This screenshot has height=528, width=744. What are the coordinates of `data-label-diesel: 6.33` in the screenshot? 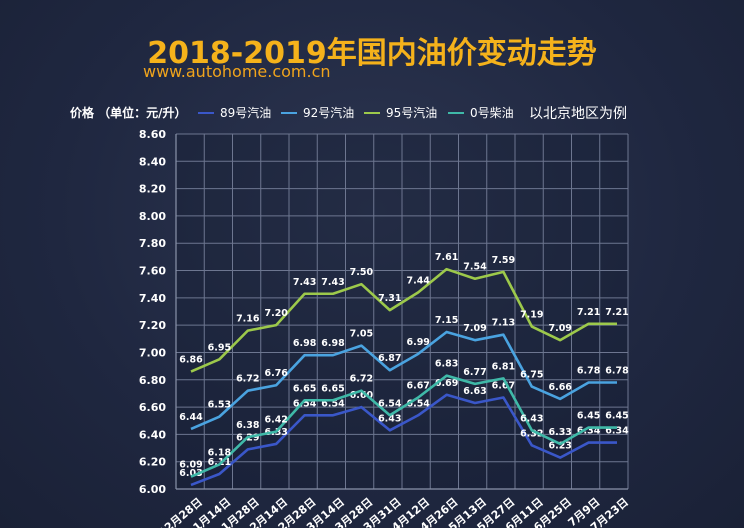 It's located at (559, 432).